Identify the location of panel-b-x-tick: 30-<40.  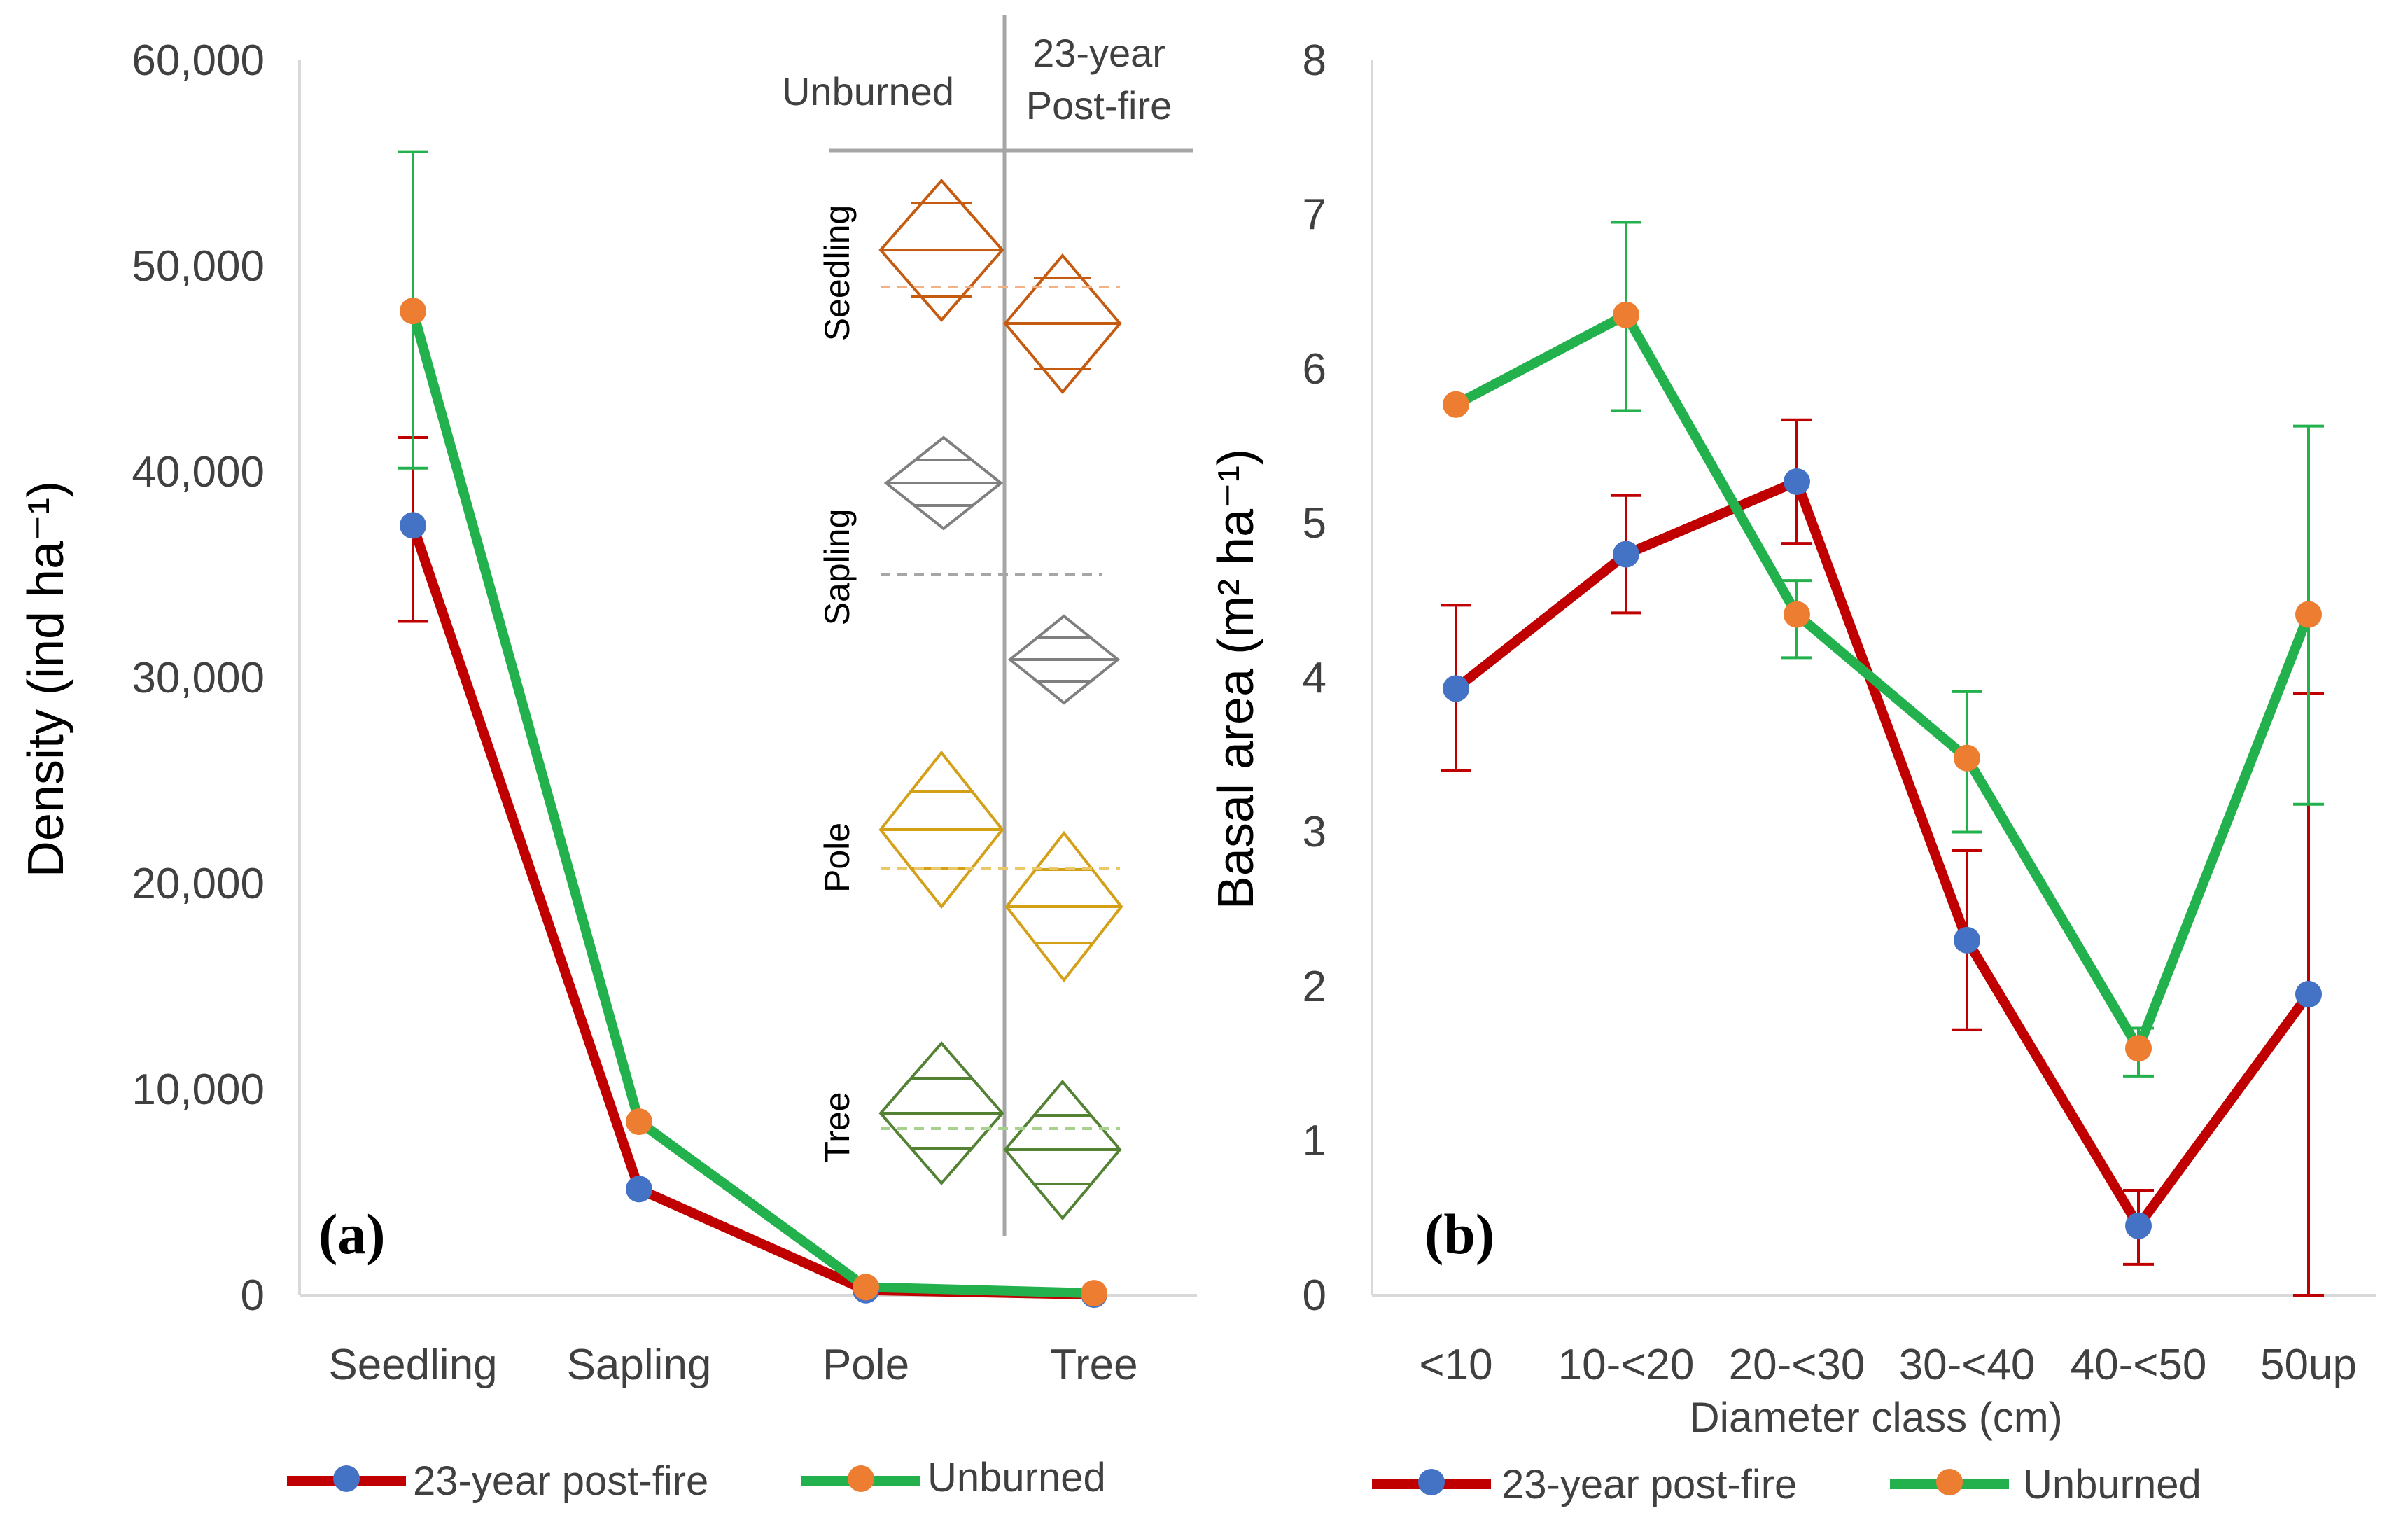
(1967, 1365).